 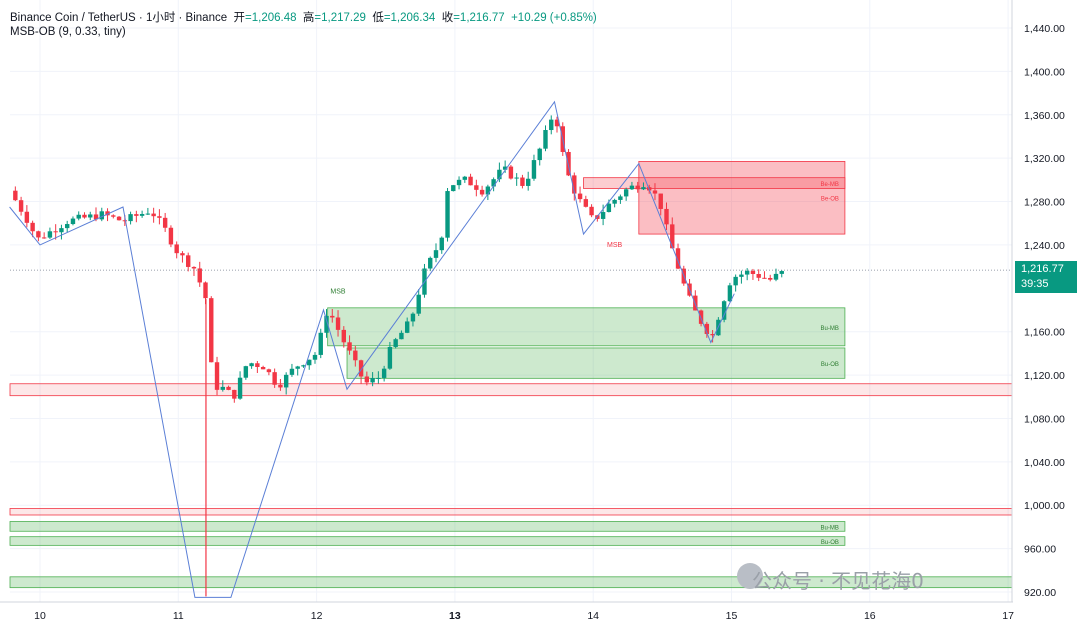 I want to click on low-label: 低, so click(x=378, y=18).